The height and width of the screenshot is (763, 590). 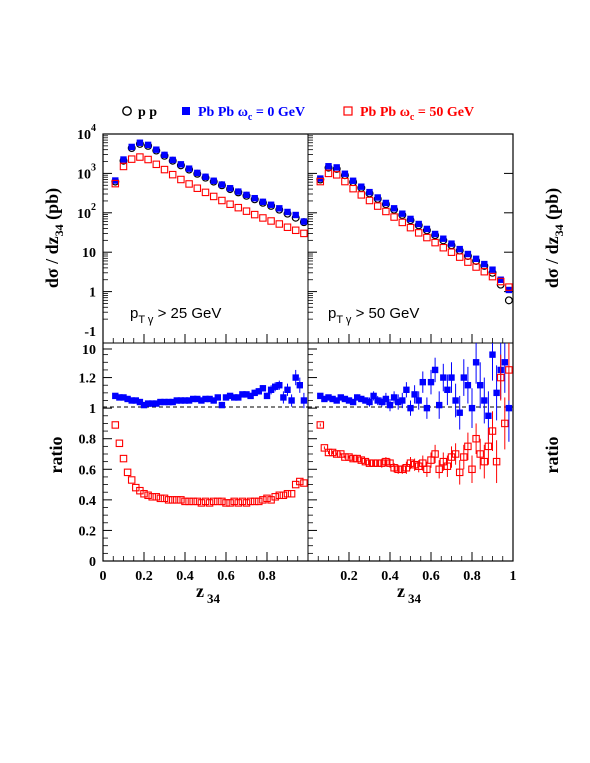 What do you see at coordinates (390, 576) in the screenshot?
I see `x-tick-label-right: 0.4` at bounding box center [390, 576].